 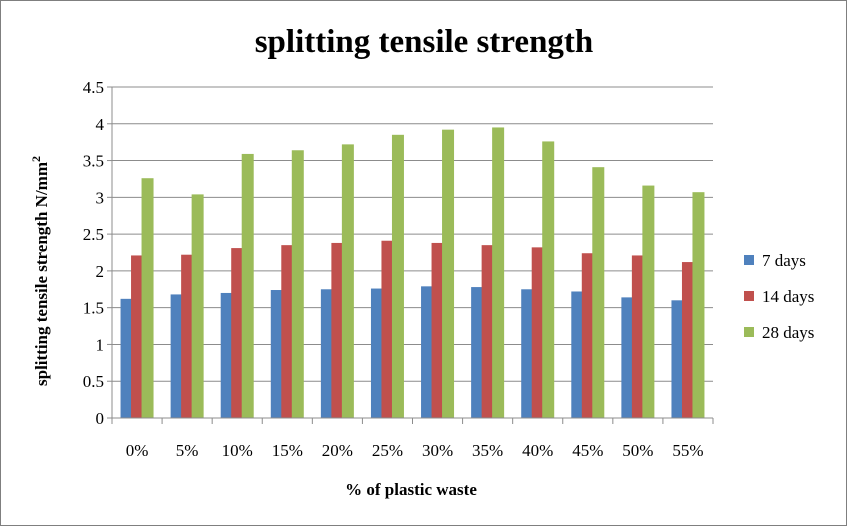 What do you see at coordinates (437, 450) in the screenshot?
I see `x-tick-label: 30%` at bounding box center [437, 450].